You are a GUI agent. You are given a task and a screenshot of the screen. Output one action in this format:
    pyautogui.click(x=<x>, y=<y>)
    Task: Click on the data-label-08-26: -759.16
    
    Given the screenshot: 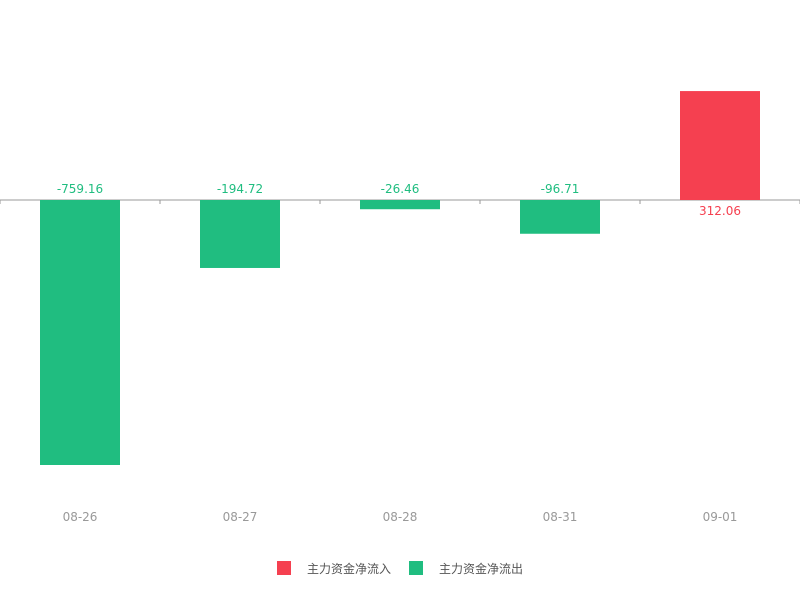 What is the action you would take?
    pyautogui.click(x=80, y=189)
    